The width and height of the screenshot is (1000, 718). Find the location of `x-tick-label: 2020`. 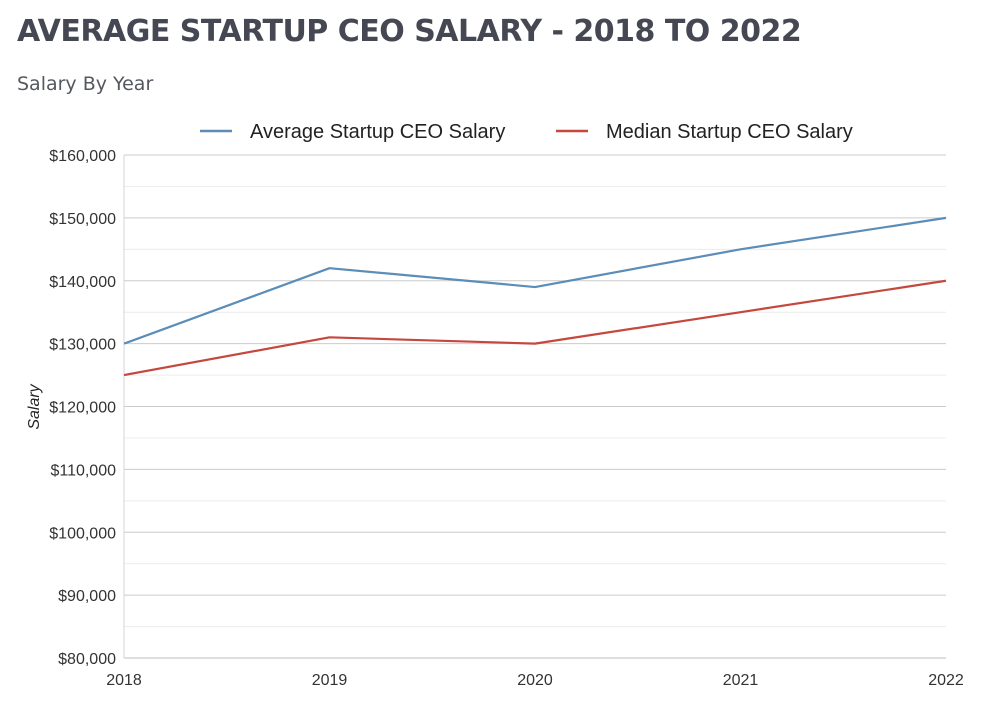

x-tick-label: 2020 is located at coordinates (535, 680).